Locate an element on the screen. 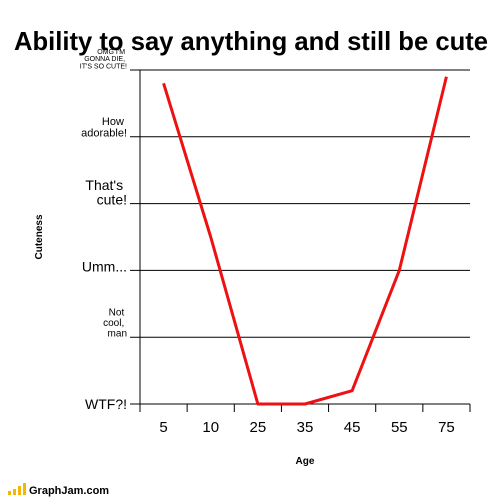 This screenshot has height=497, width=504. y-axis-label: Cuteness is located at coordinates (39, 236).